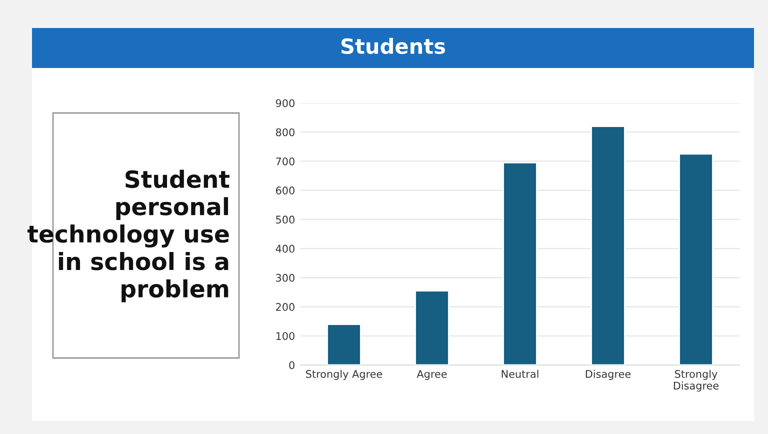  I want to click on y-tick-label: 200, so click(285, 307).